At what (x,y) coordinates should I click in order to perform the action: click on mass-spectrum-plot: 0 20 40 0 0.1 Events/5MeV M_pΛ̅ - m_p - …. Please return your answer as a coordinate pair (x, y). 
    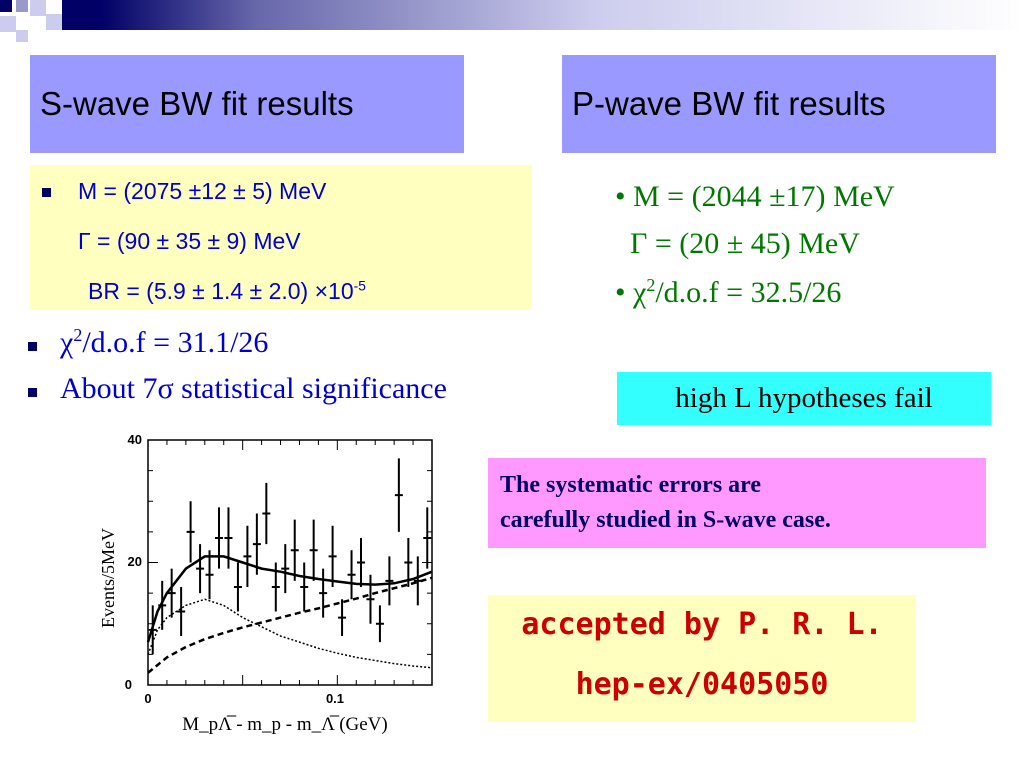
    Looking at the image, I should click on (265, 583).